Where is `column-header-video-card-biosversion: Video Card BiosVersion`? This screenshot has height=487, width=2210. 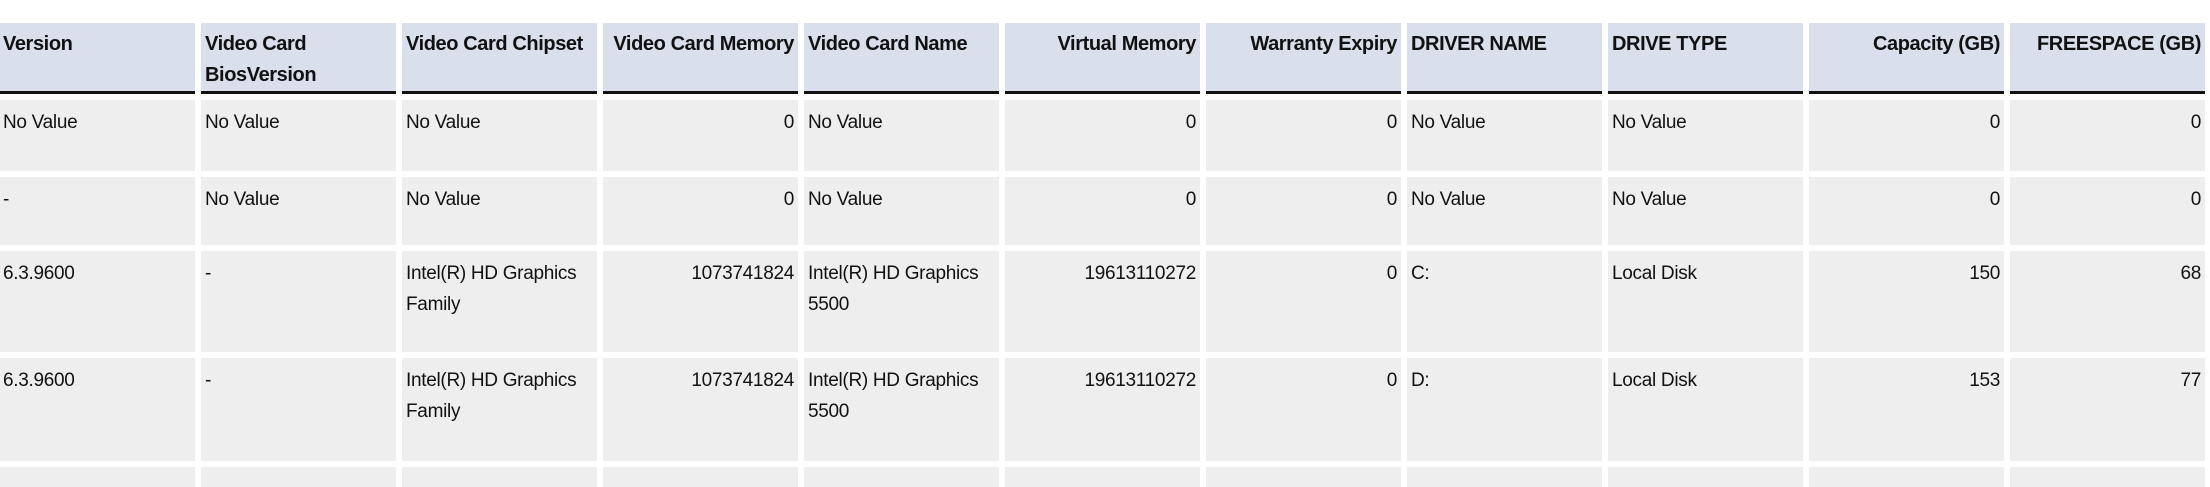
column-header-video-card-biosversion: Video Card BiosVersion is located at coordinates (298, 58).